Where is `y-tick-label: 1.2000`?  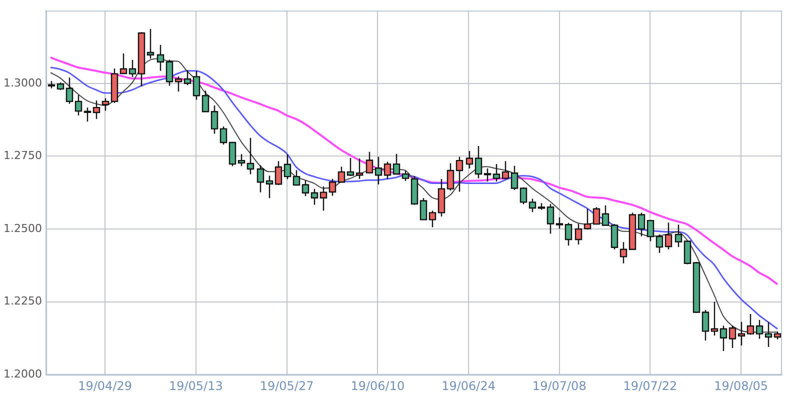
y-tick-label: 1.2000 is located at coordinates (23, 373).